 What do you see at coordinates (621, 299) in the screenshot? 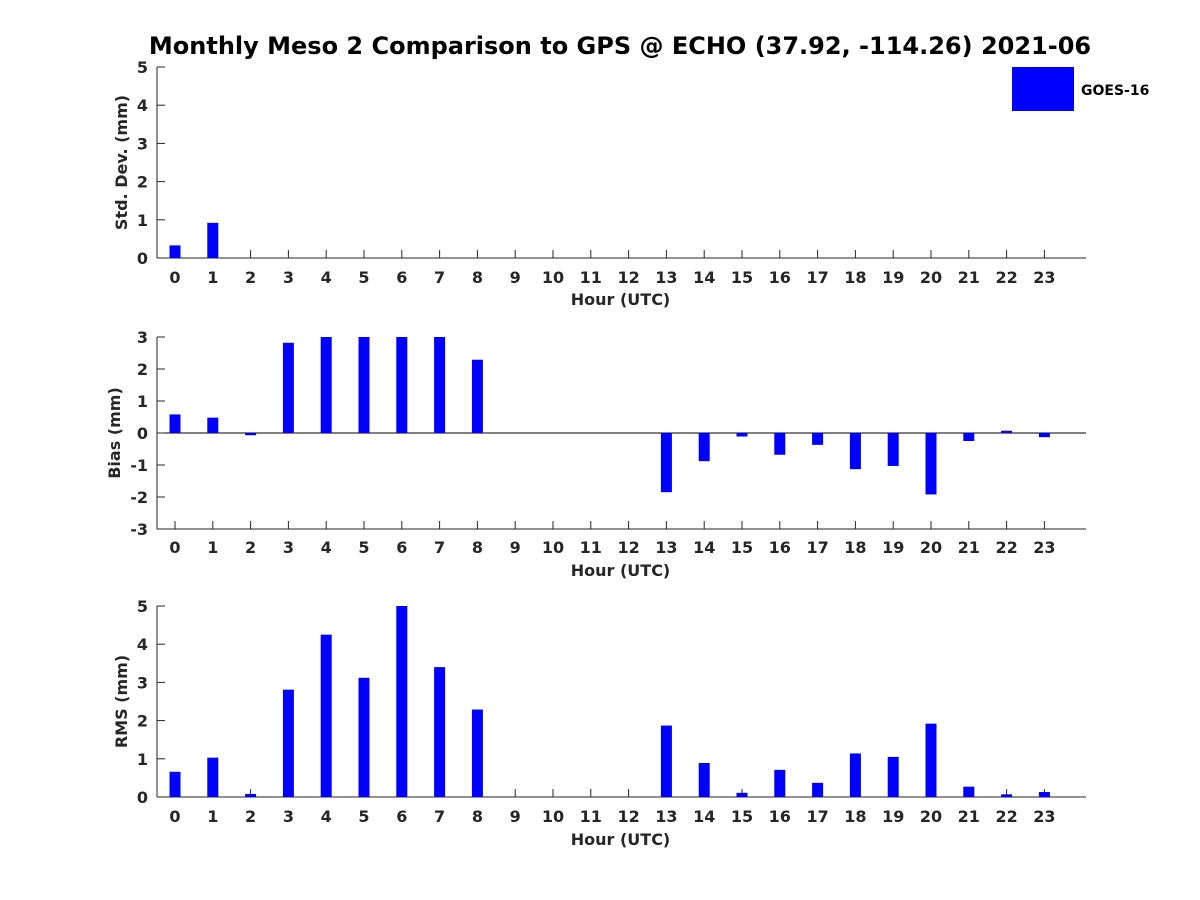
I see `x-axis-title: Hour (UTC)` at bounding box center [621, 299].